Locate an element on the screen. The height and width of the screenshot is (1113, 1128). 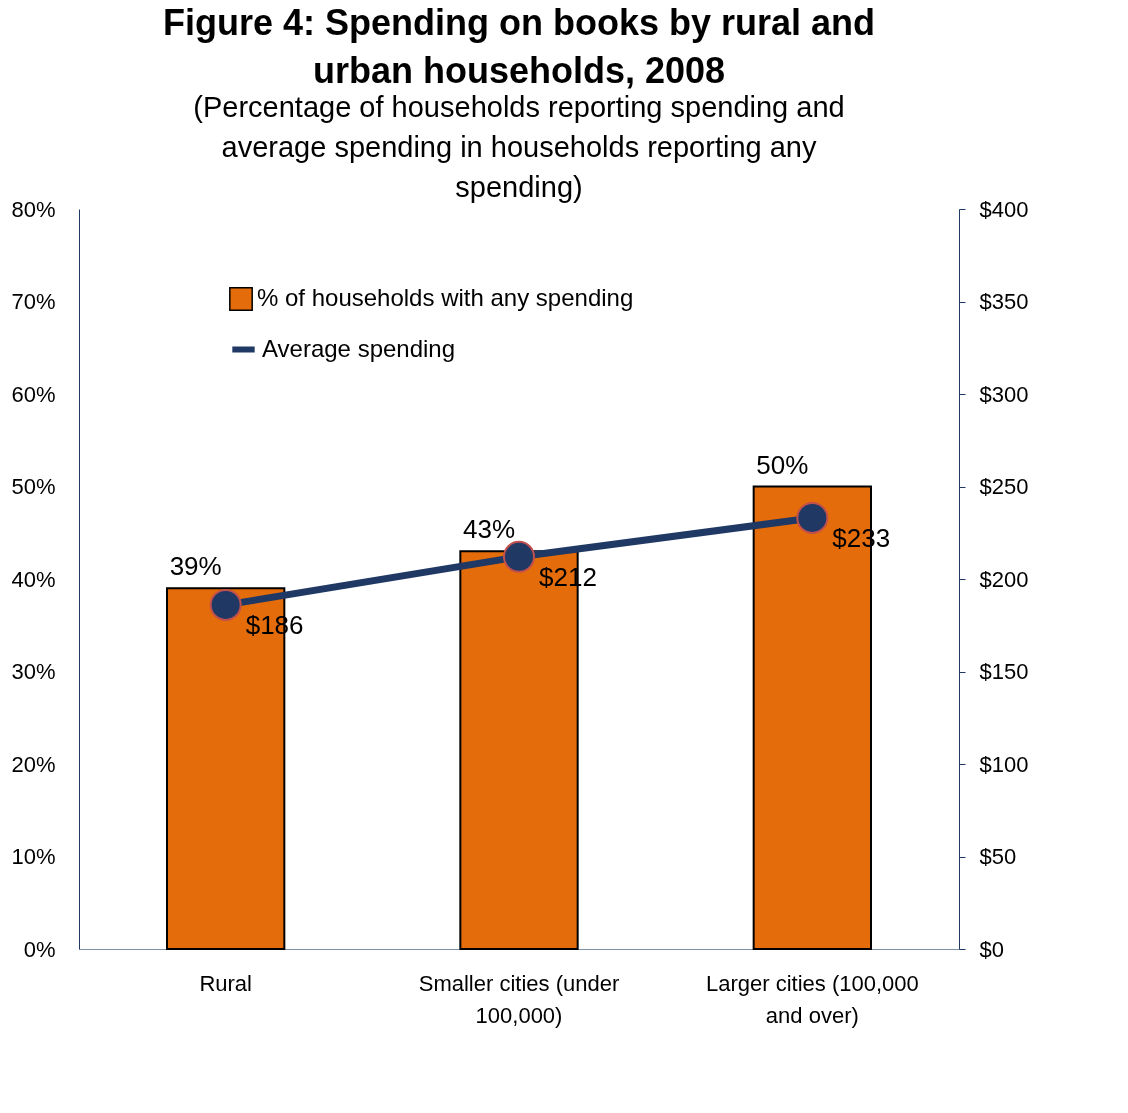
y2-tick-label: $300 is located at coordinates (1004, 394).